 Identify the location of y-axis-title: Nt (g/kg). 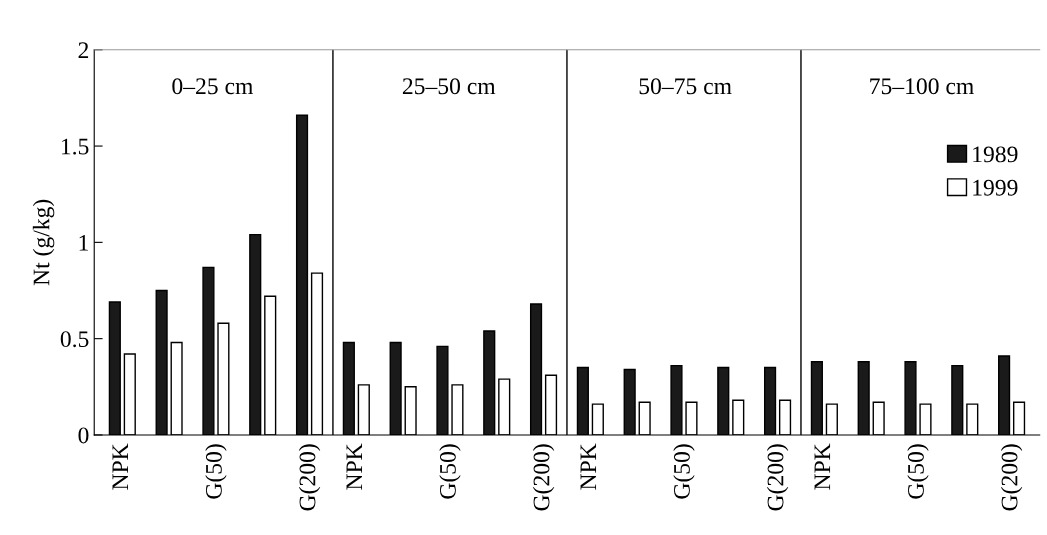
(43, 242).